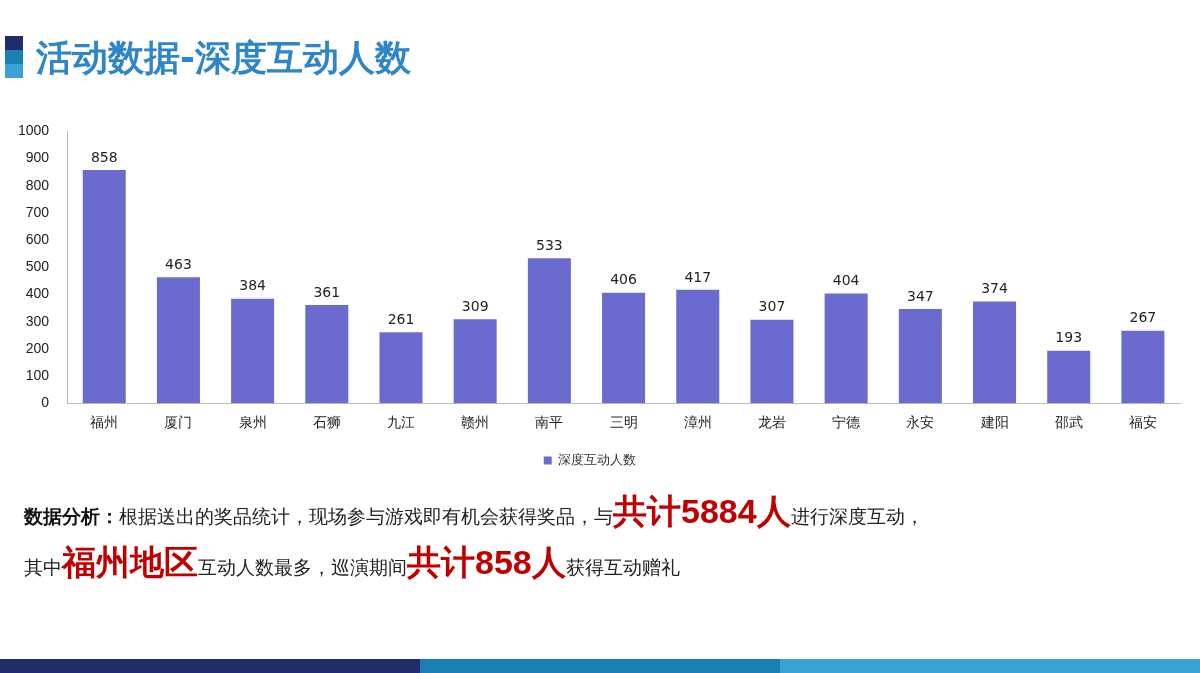 This screenshot has height=673, width=1200. Describe the element at coordinates (33, 130) in the screenshot. I see `y-tick-label: 1000` at that location.